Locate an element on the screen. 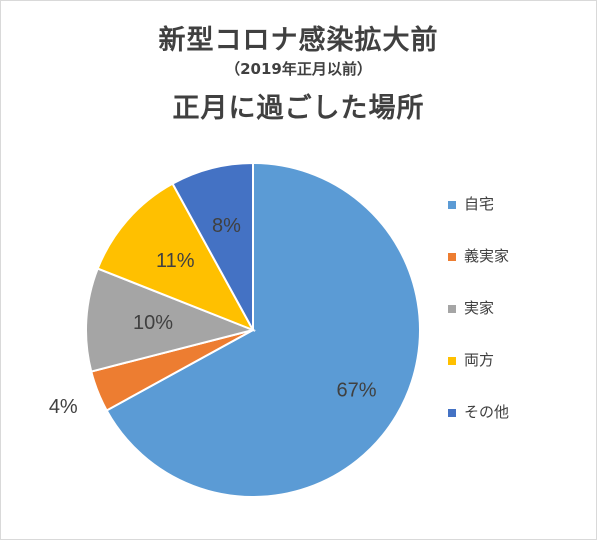 Image resolution: width=597 pixels, height=540 pixels. legend-item-4: 両方 is located at coordinates (478, 375).